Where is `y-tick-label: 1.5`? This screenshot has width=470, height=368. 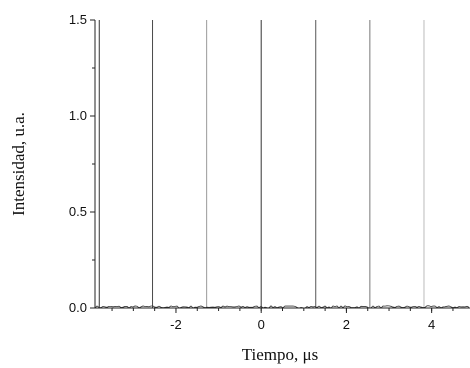
y-tick-label: 1.5 is located at coordinates (78, 19).